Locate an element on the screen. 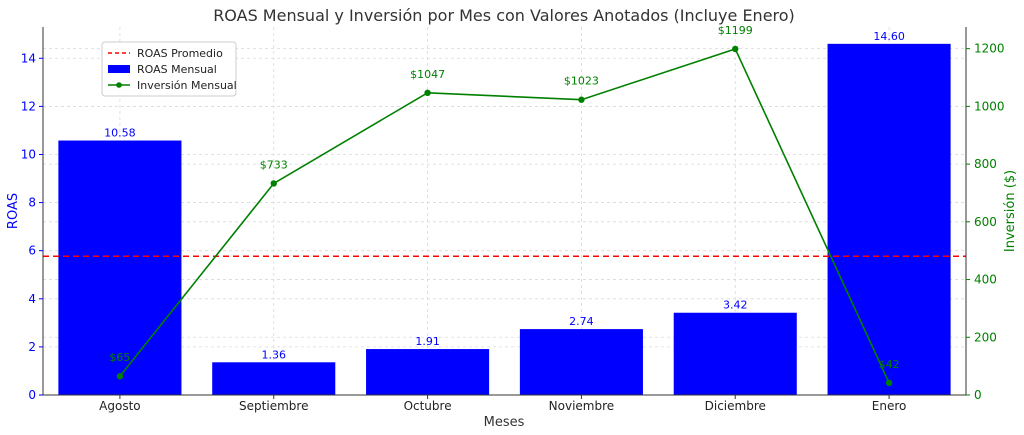  legend-box is located at coordinates (169, 69).